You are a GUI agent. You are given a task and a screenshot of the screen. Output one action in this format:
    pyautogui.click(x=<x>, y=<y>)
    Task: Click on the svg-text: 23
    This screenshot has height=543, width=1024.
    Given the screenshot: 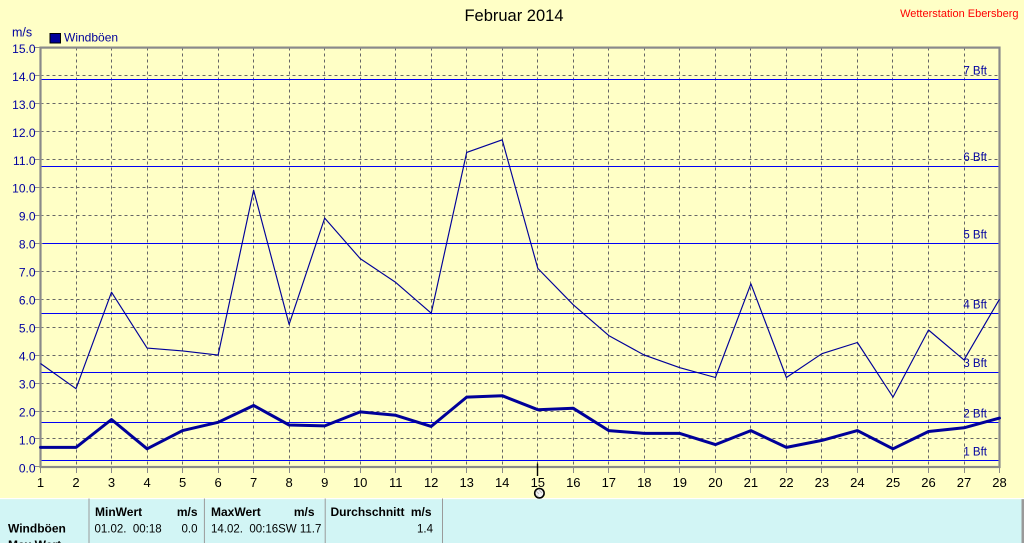 What is the action you would take?
    pyautogui.click(x=822, y=482)
    